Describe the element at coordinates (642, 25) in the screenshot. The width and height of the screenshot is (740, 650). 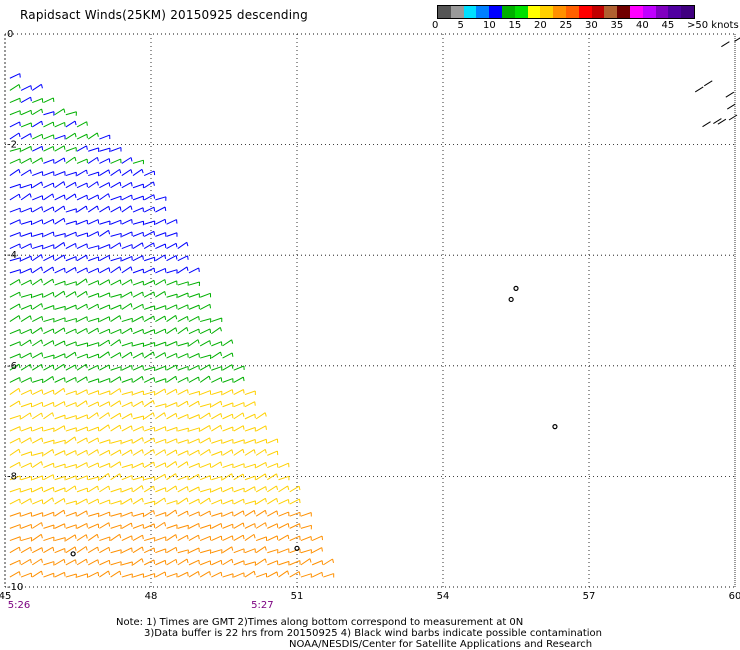
I see `colorbar-label: 40` at that location.